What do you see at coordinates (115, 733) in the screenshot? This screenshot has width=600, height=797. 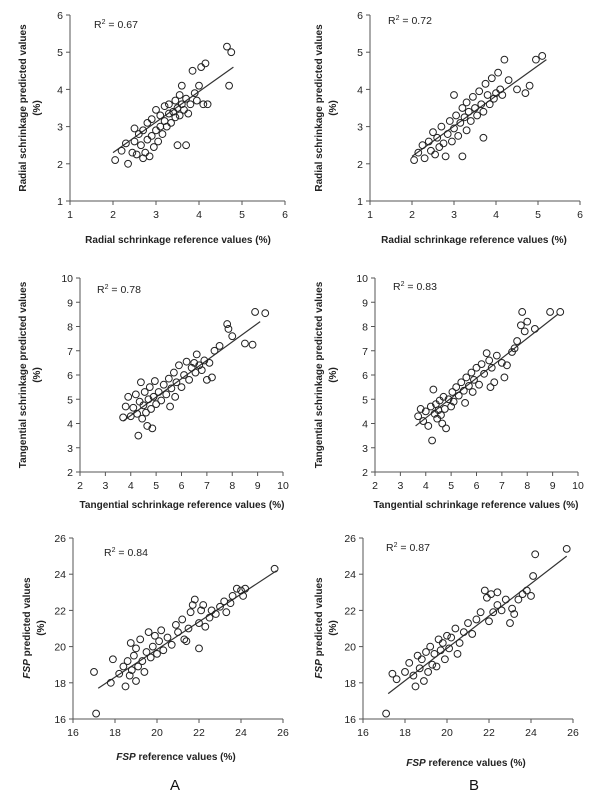 I see `x-tick-label: 18` at bounding box center [115, 733].